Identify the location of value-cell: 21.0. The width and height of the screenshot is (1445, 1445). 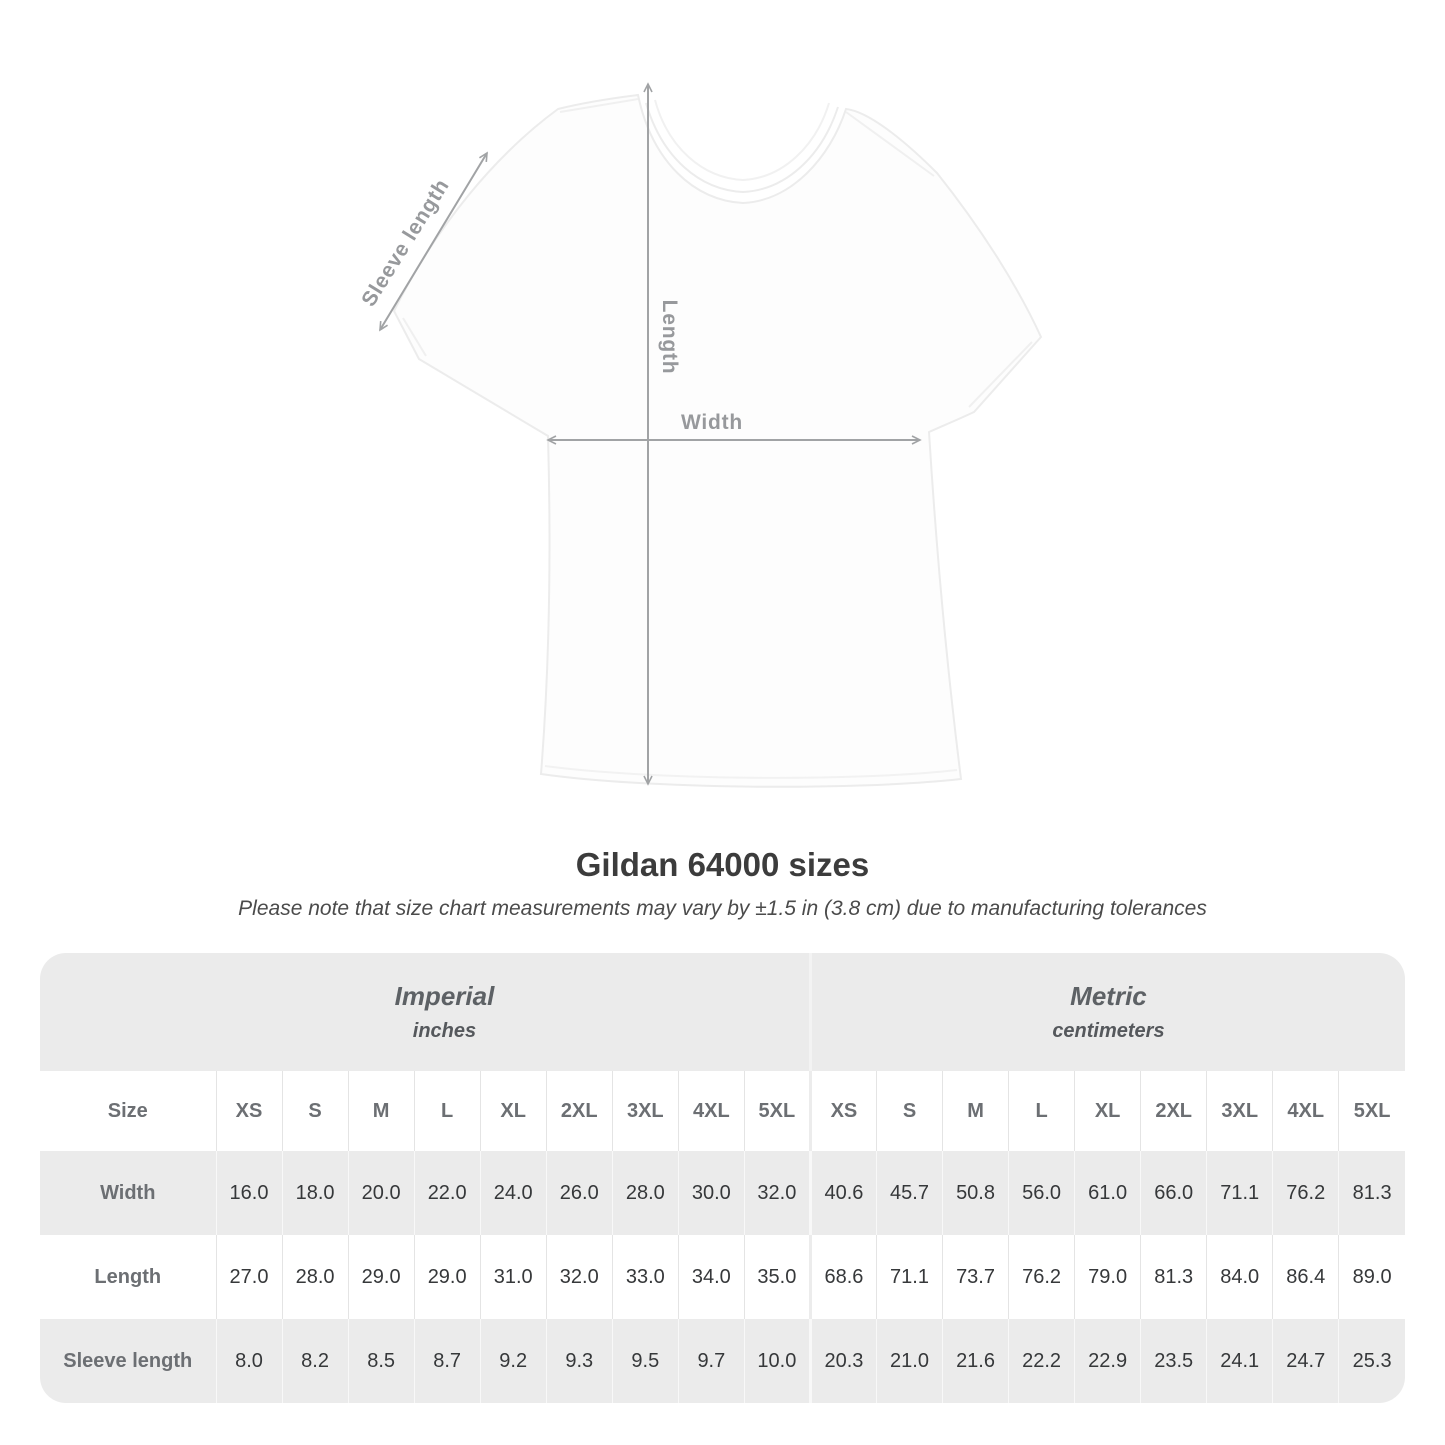
(909, 1361).